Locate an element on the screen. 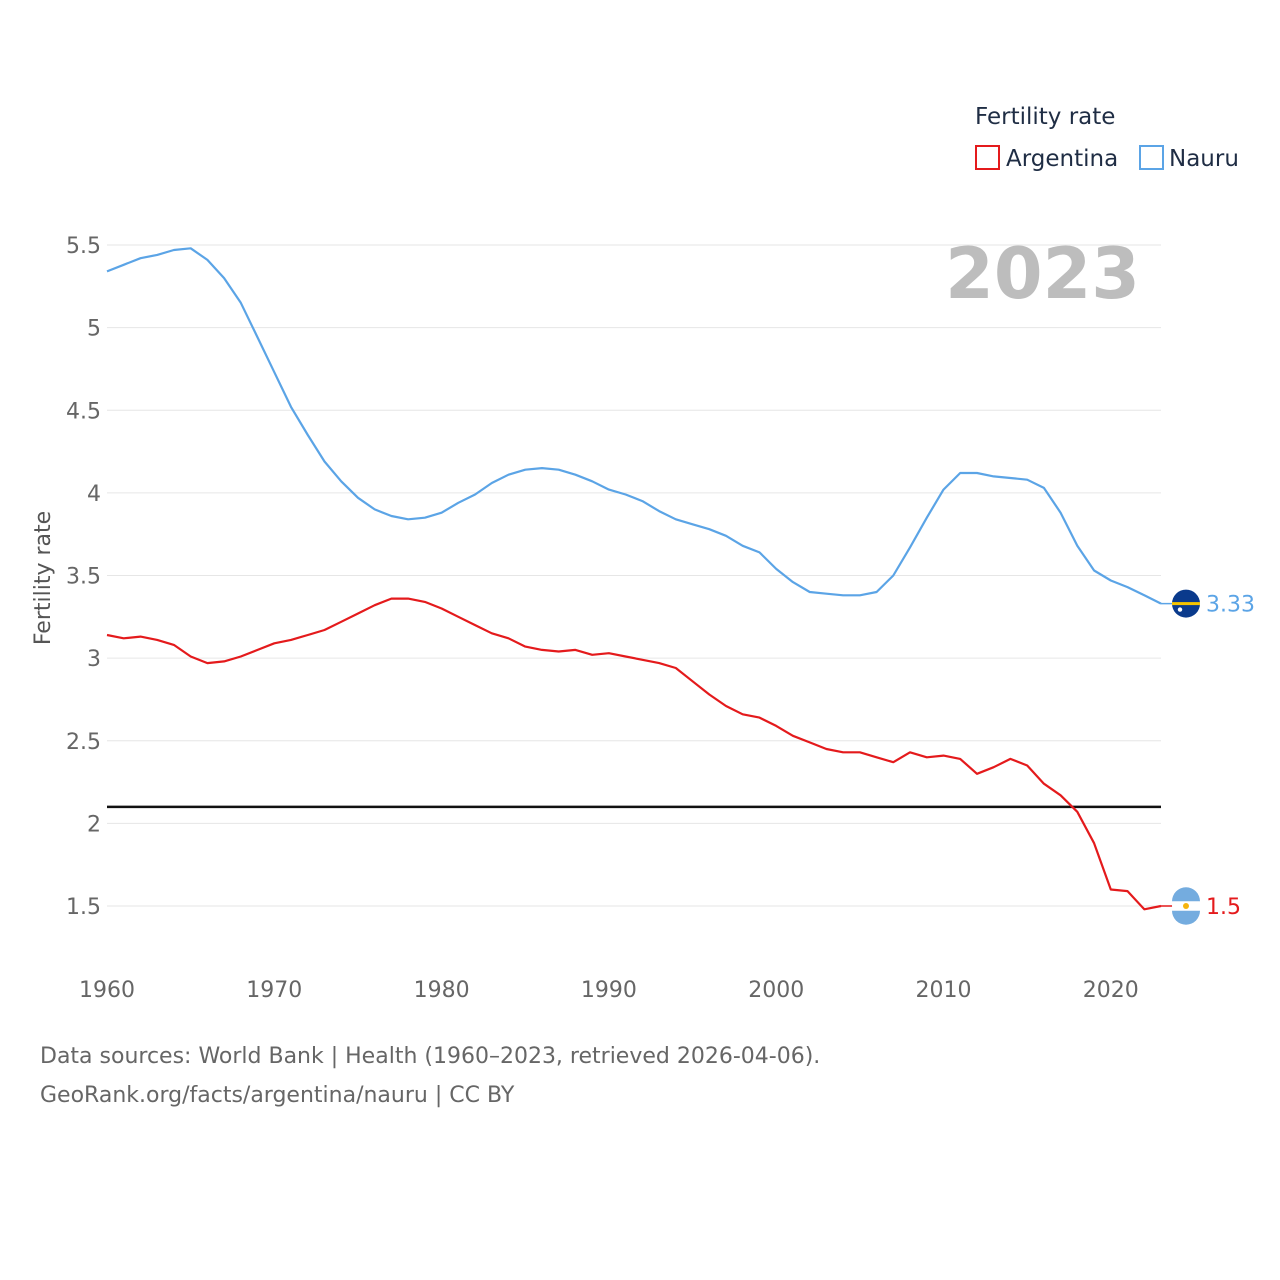 This screenshot has height=1280, width=1280. legend-label-argentina: Argentina is located at coordinates (1062, 159).